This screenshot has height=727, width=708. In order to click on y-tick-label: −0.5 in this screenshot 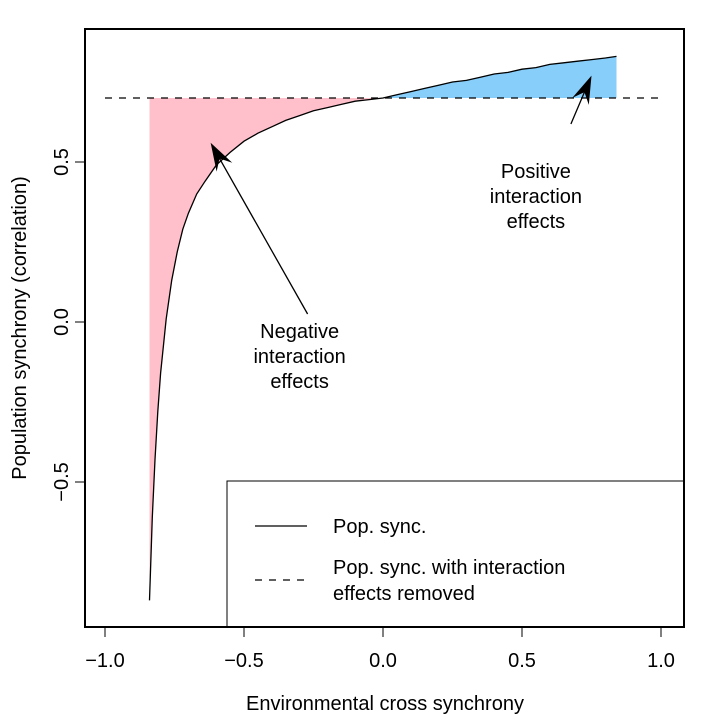, I will do `click(62, 481)`.